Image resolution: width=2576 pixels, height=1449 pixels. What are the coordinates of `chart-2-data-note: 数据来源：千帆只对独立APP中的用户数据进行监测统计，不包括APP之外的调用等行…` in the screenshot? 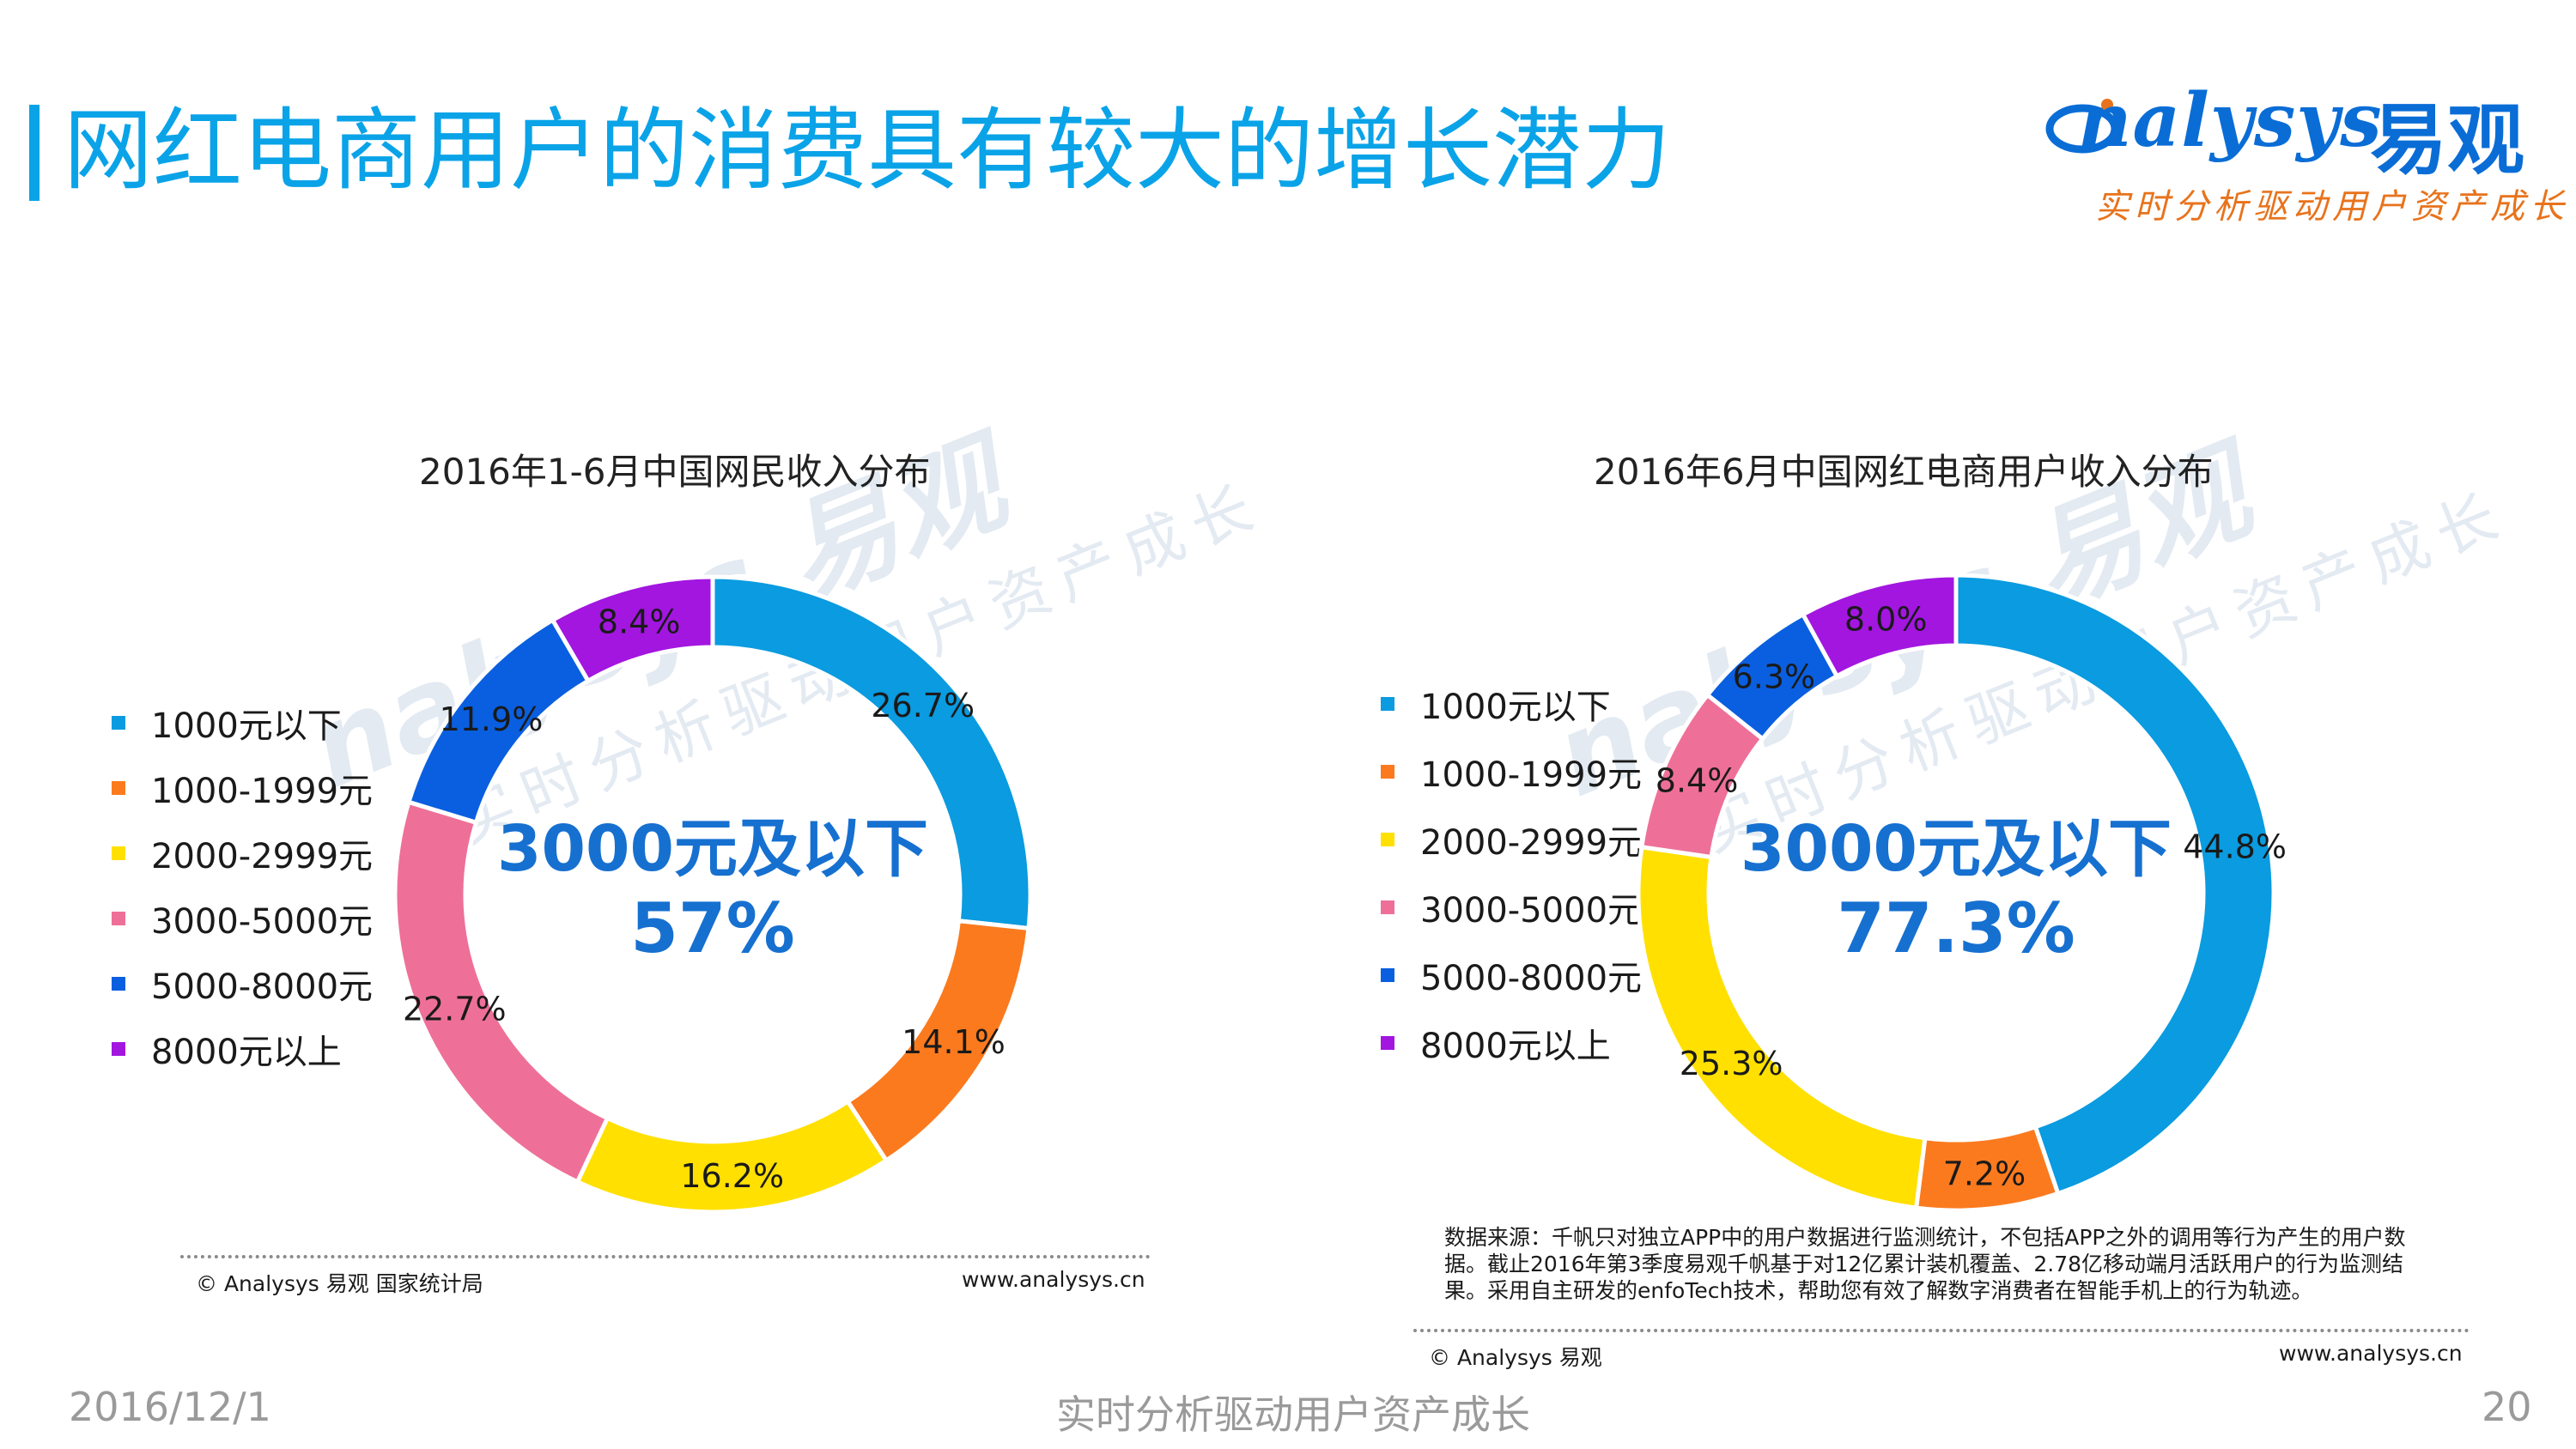 It's located at (1925, 1264).